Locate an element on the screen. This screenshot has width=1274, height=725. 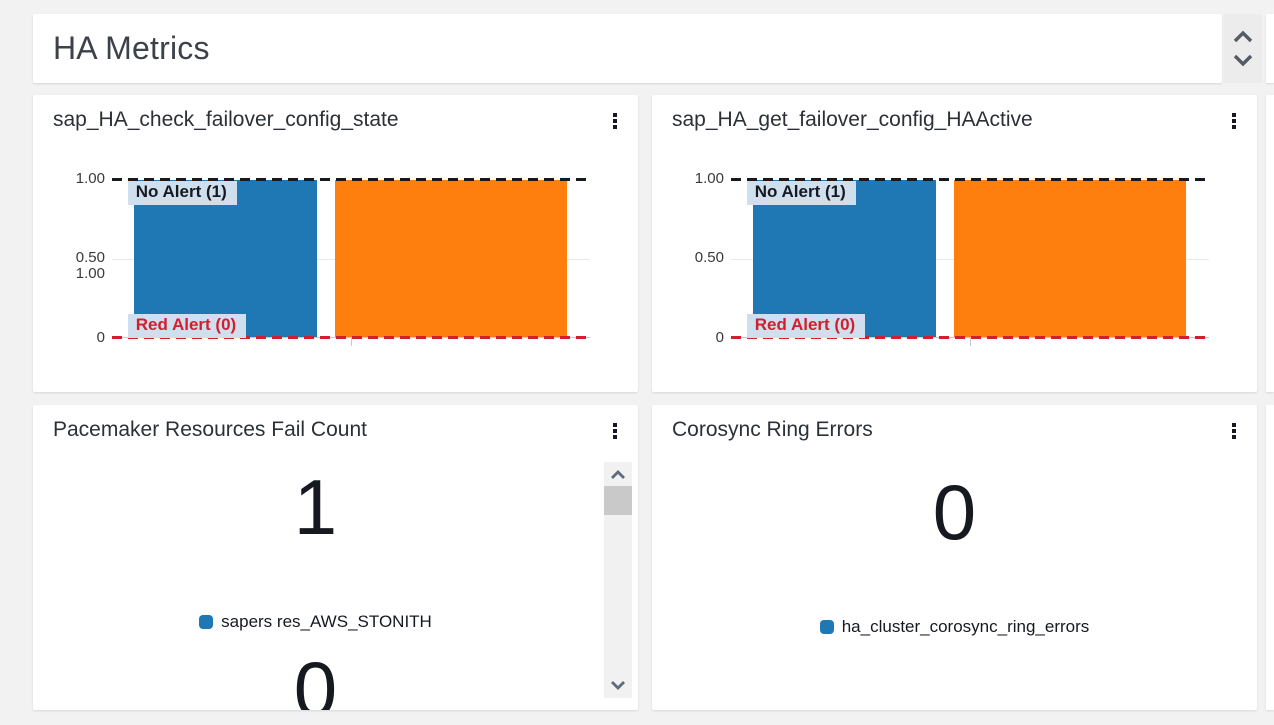
clipped-header-panel is located at coordinates (1270, 48).